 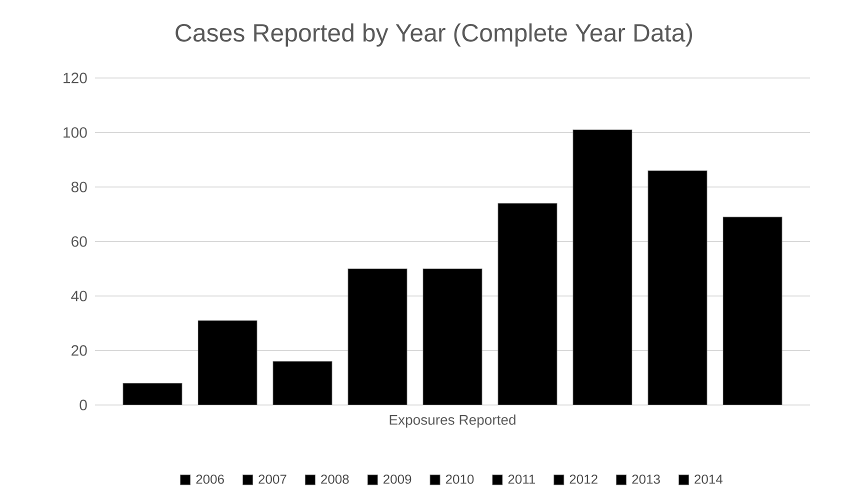 What do you see at coordinates (708, 479) in the screenshot?
I see `legend-label: 2014` at bounding box center [708, 479].